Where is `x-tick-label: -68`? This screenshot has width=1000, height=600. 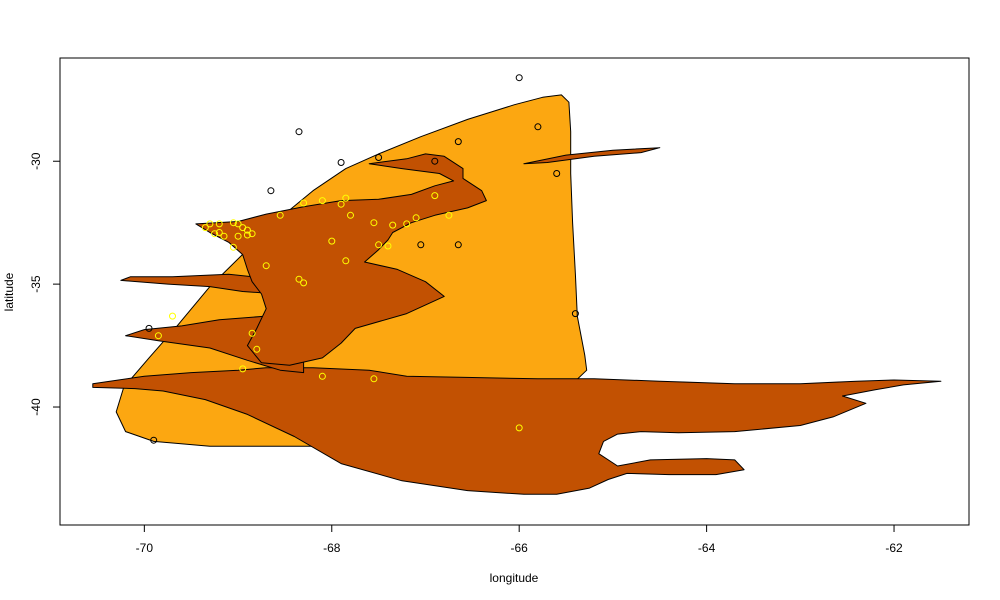 x-tick-label: -68 is located at coordinates (332, 548).